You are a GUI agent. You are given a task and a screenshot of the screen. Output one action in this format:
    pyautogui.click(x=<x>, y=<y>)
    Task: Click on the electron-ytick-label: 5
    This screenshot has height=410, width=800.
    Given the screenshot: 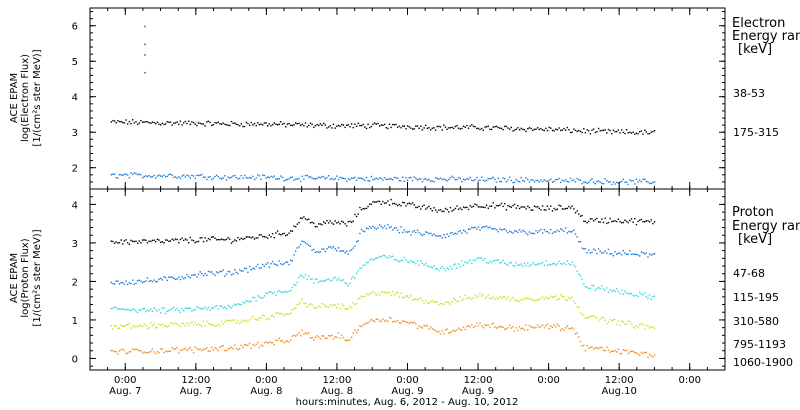 What is the action you would take?
    pyautogui.click(x=75, y=62)
    